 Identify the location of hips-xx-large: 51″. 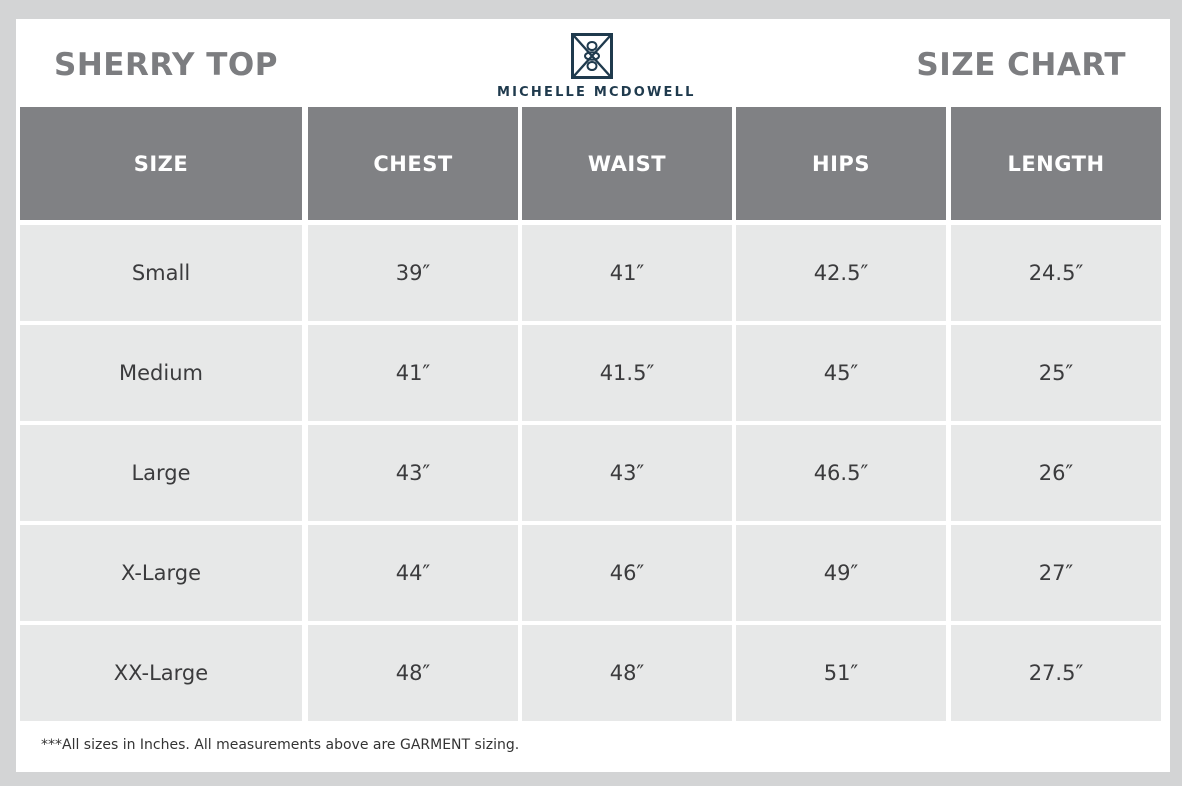
(841, 673).